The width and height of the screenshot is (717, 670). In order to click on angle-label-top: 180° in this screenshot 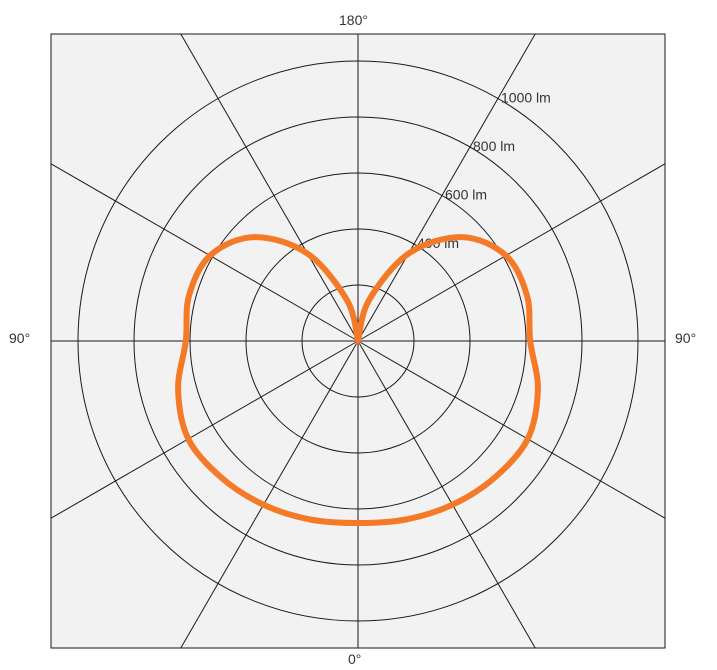, I will do `click(353, 20)`.